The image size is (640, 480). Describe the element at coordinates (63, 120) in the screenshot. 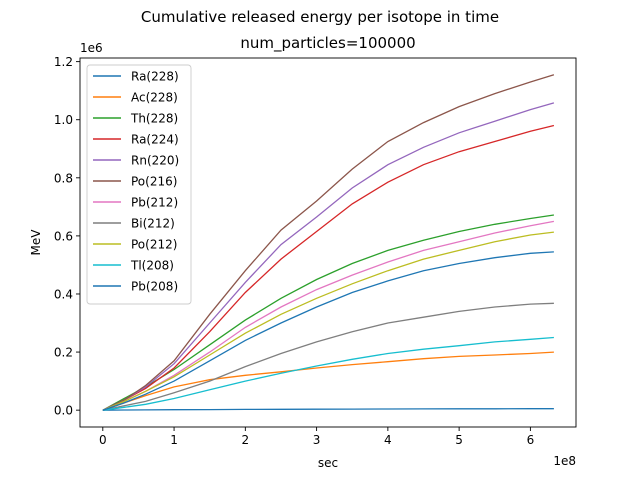

I see `y-tick-label-5: 1.0` at that location.